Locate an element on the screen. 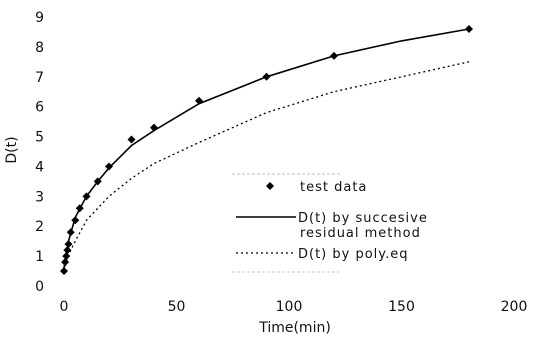  y-tick-label: 1 is located at coordinates (39, 257).